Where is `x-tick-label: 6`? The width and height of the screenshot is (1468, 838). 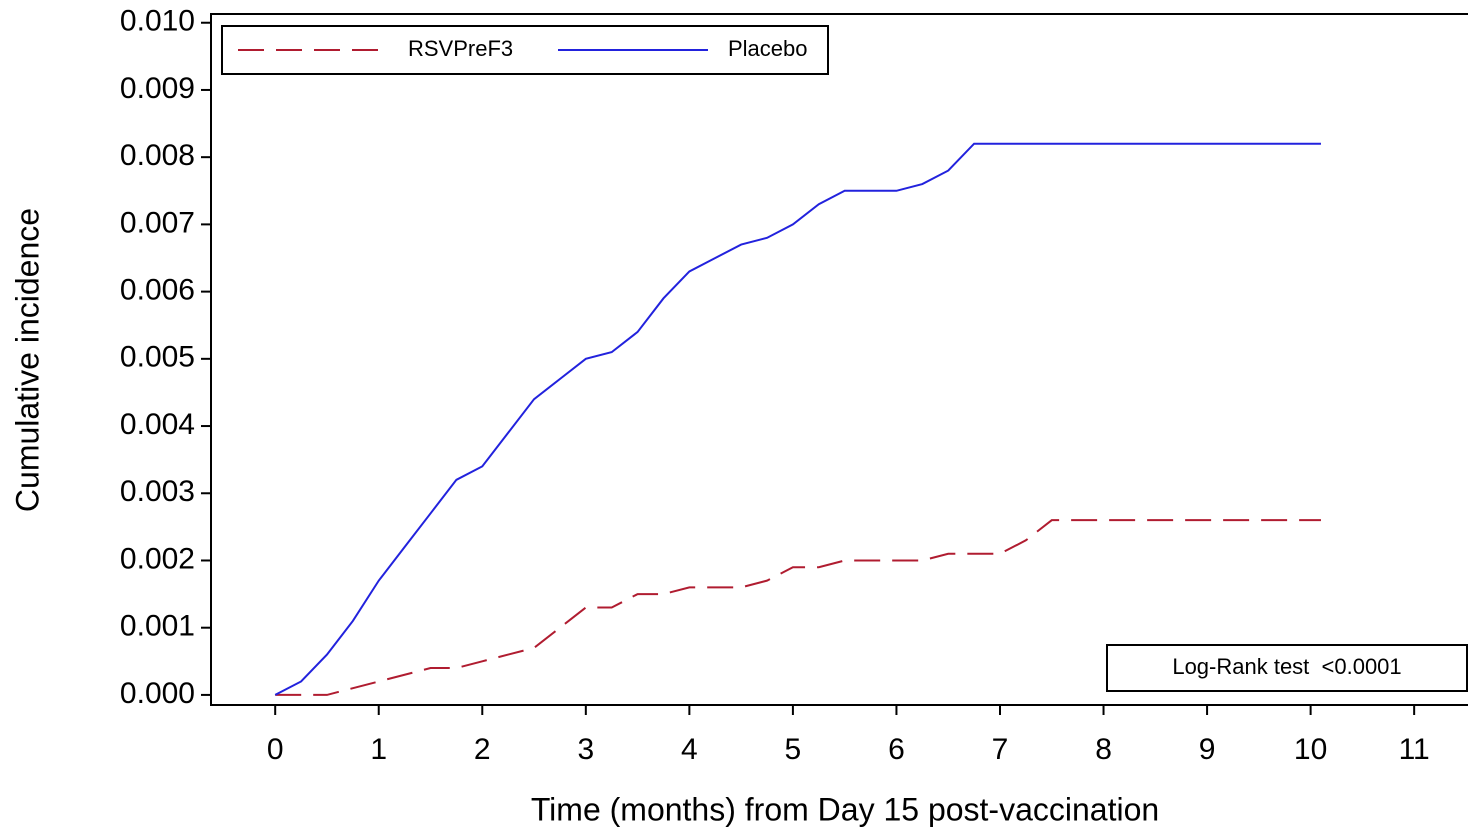
x-tick-label: 6 is located at coordinates (896, 749).